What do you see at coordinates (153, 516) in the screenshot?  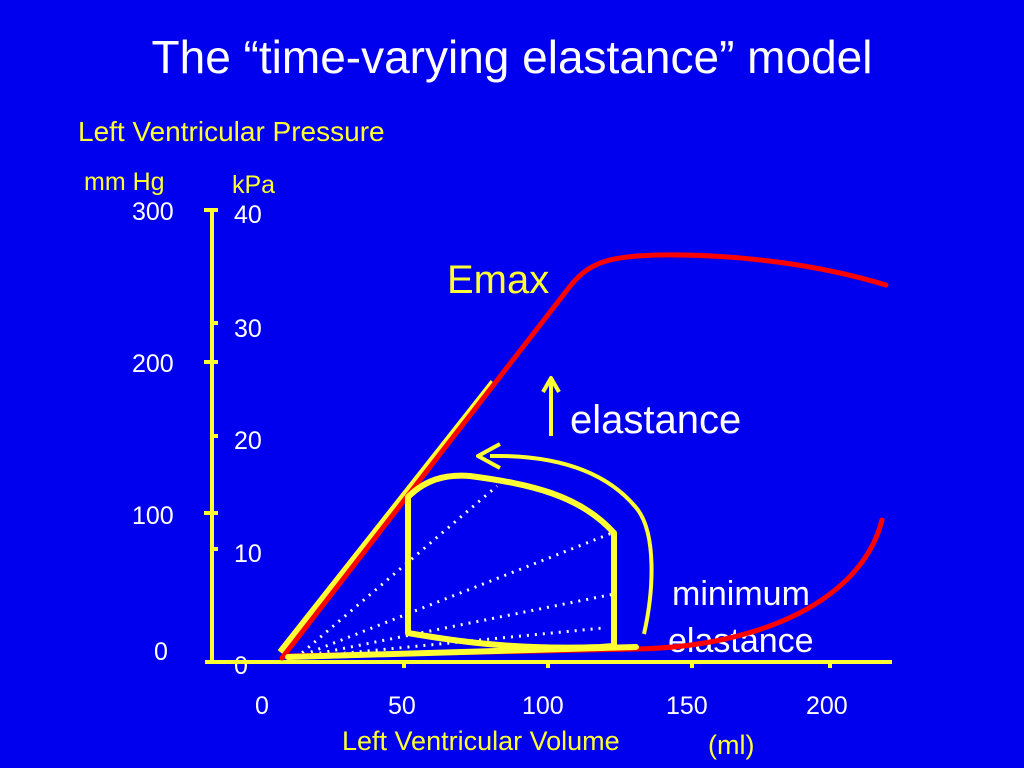 I see `y-tick-mmhg-100: 100` at bounding box center [153, 516].